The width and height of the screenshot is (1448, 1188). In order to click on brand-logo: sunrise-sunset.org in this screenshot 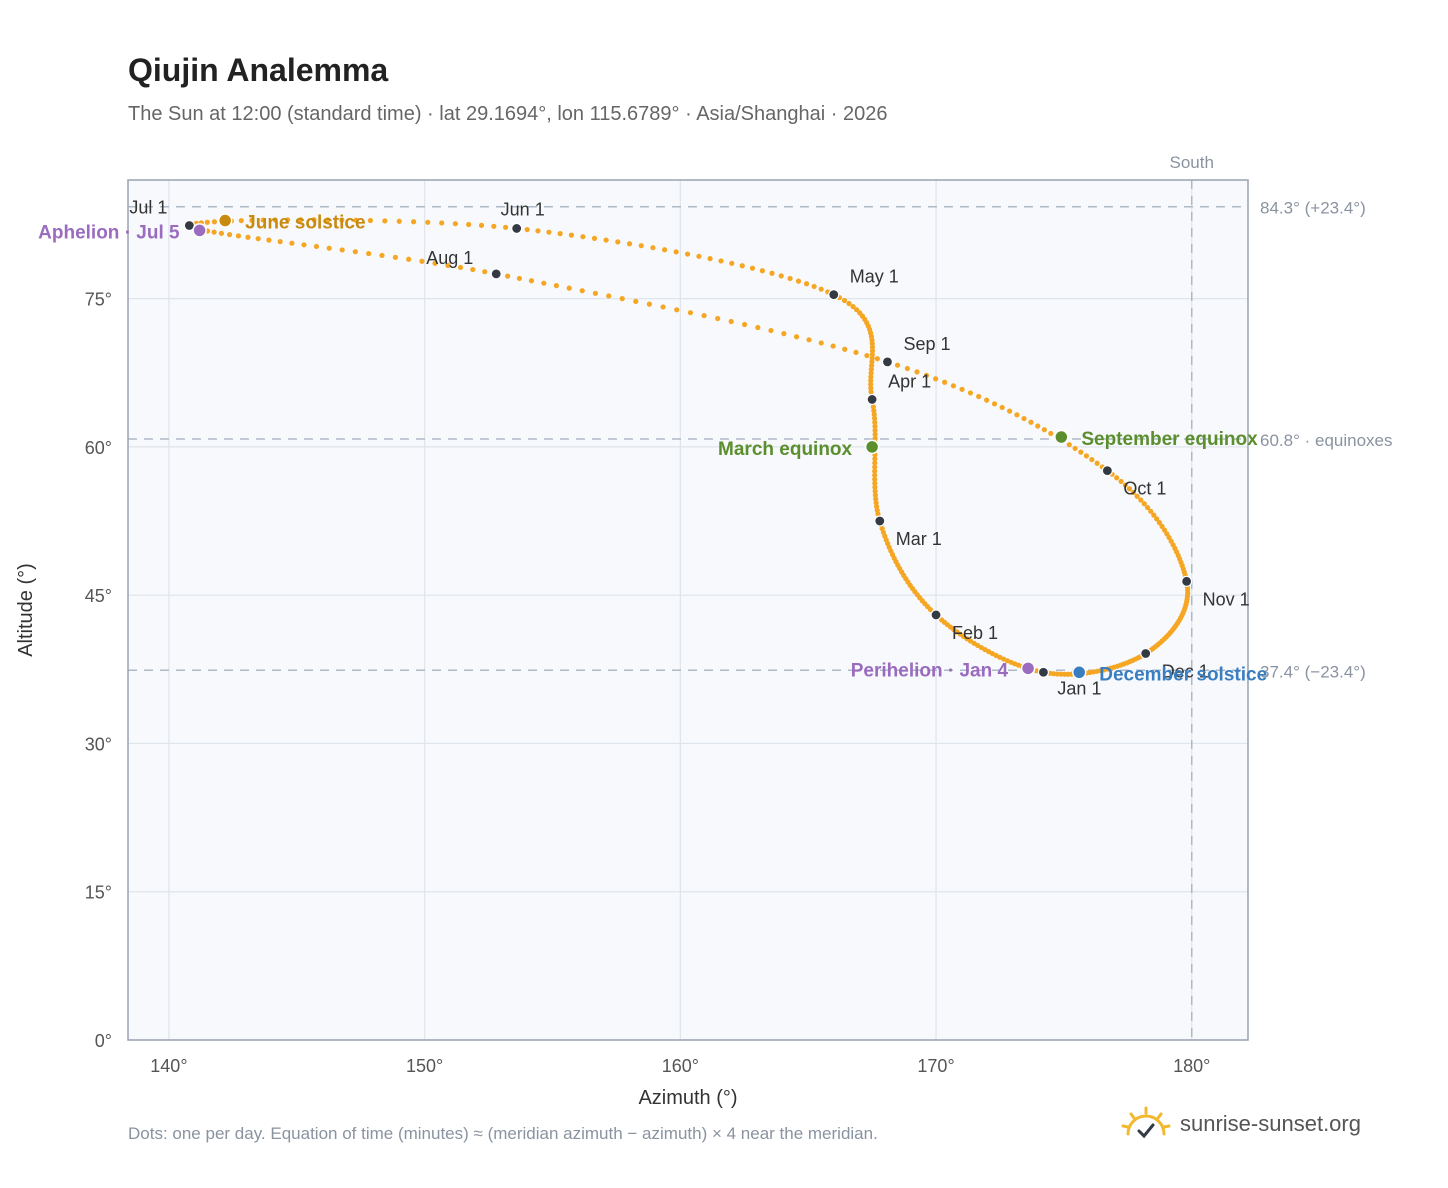, I will do `click(1240, 1124)`.